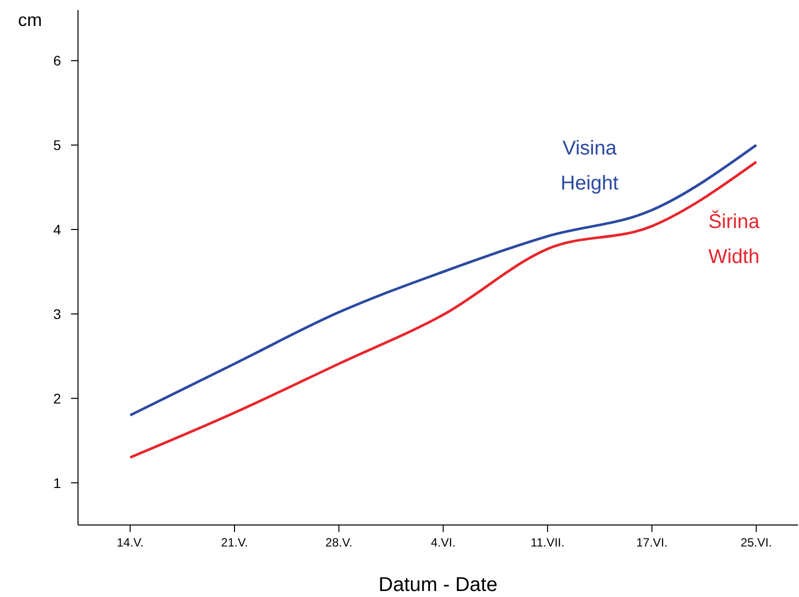  What do you see at coordinates (734, 239) in the screenshot?
I see `series-label: Širina Width` at bounding box center [734, 239].